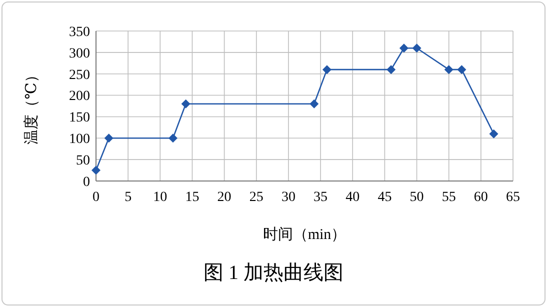 The width and height of the screenshot is (547, 307). I want to click on x-tick-label: 20, so click(224, 197).